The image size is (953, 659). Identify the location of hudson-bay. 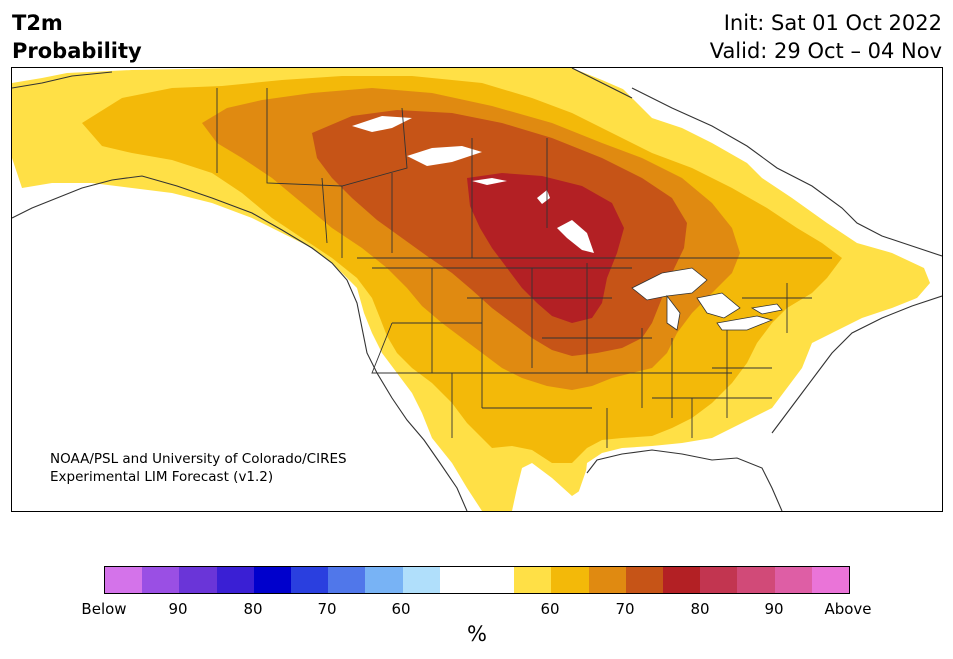
(757, 163).